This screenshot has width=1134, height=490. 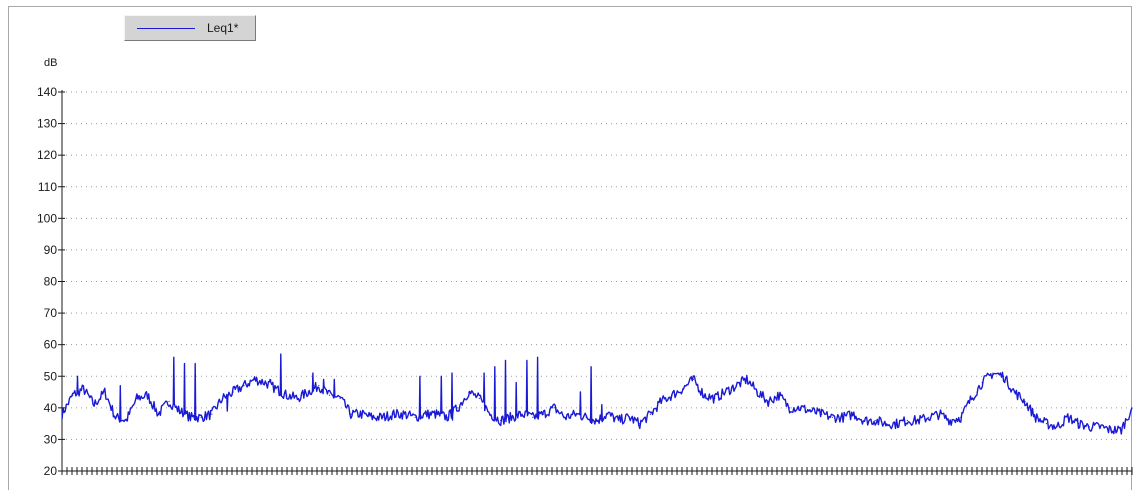 I want to click on y-tick-label: 100, so click(x=47, y=218).